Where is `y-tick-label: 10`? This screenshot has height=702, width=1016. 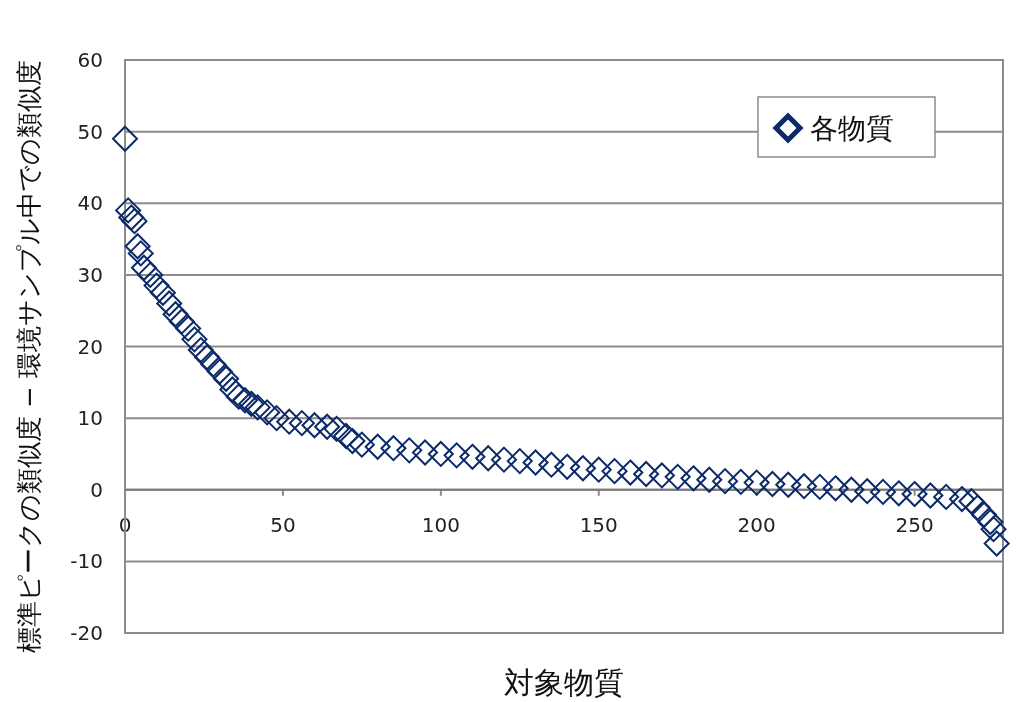
y-tick-label: 10 is located at coordinates (90, 418).